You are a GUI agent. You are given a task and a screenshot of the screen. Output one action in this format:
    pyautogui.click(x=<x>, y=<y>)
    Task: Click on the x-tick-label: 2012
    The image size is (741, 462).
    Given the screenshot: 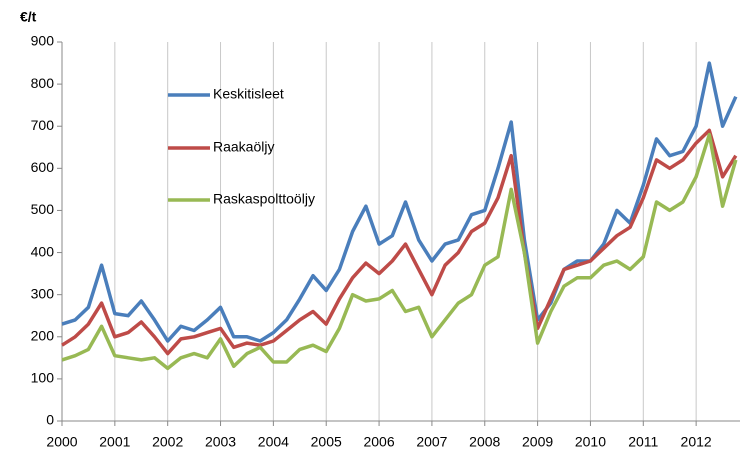 What is the action you would take?
    pyautogui.click(x=696, y=442)
    